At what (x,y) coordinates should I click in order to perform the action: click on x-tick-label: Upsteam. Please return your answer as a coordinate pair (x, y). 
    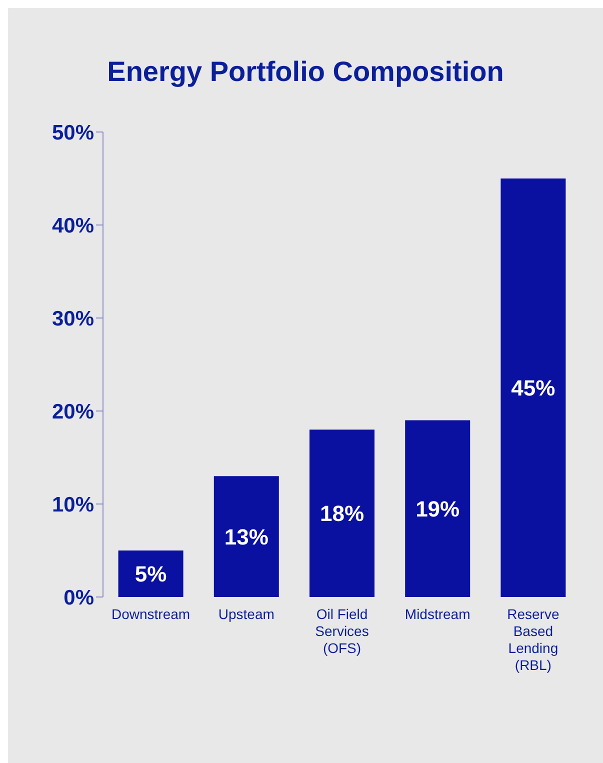
    Looking at the image, I should click on (246, 614).